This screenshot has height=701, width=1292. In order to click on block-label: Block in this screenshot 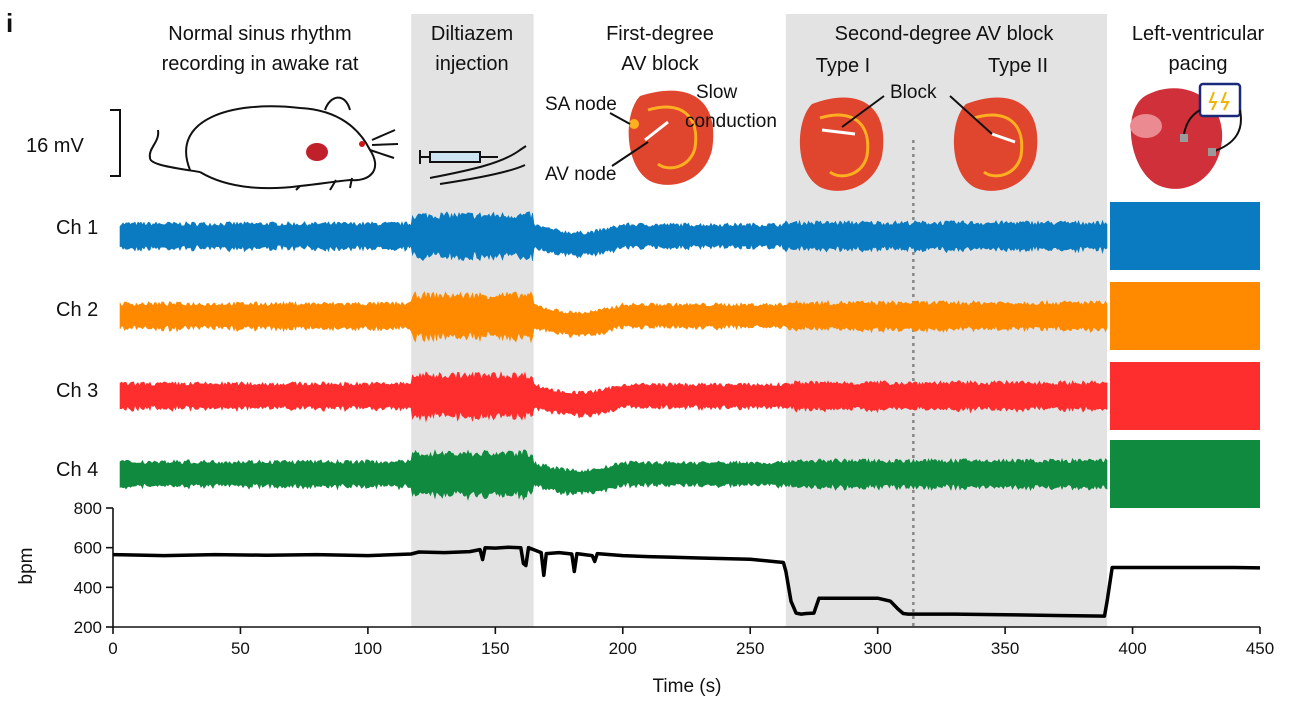, I will do `click(913, 92)`.